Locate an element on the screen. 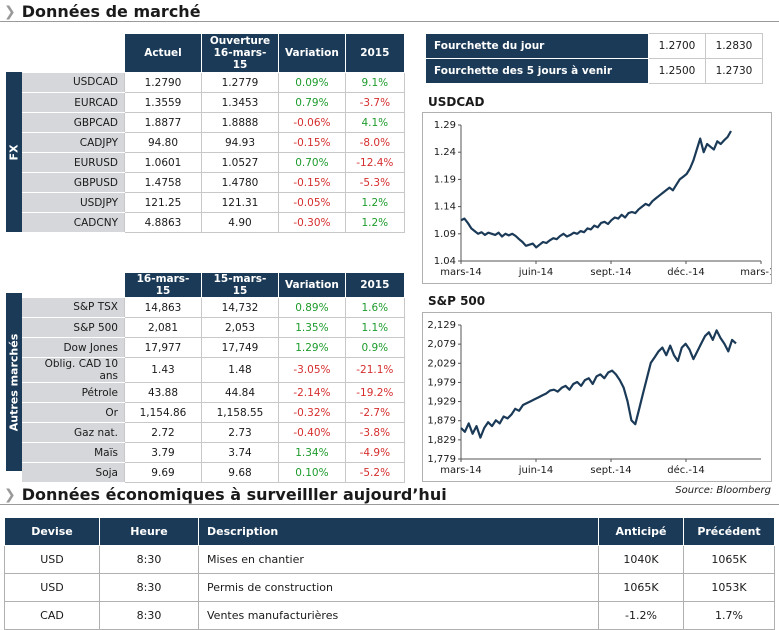  cell-variation: -0.30% is located at coordinates (312, 222).